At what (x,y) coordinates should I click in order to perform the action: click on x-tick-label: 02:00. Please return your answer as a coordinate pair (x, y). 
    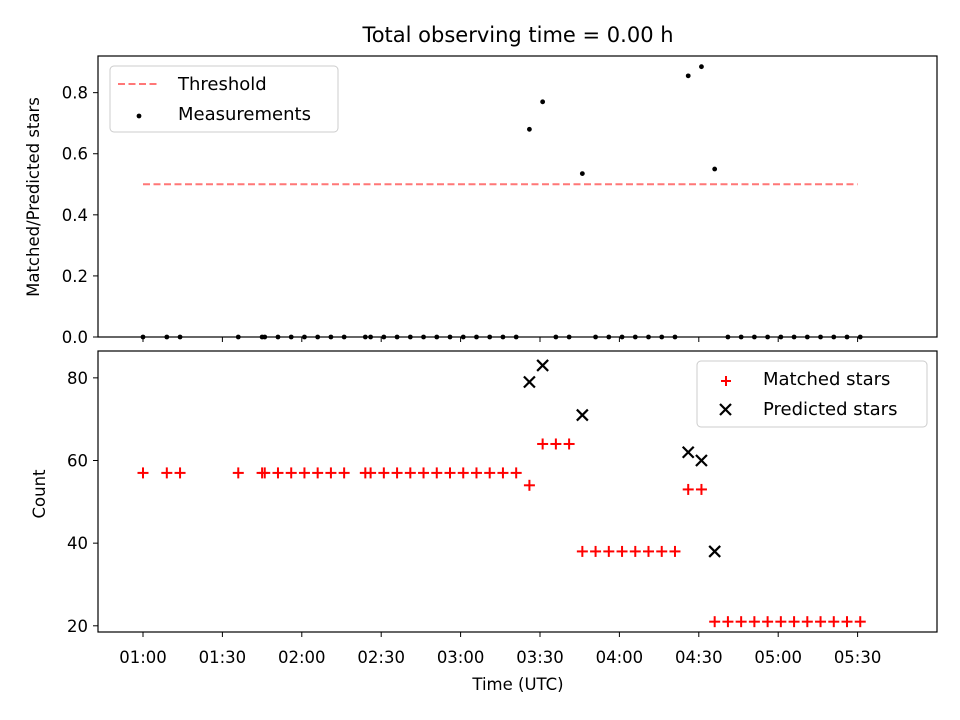
    Looking at the image, I should click on (302, 657).